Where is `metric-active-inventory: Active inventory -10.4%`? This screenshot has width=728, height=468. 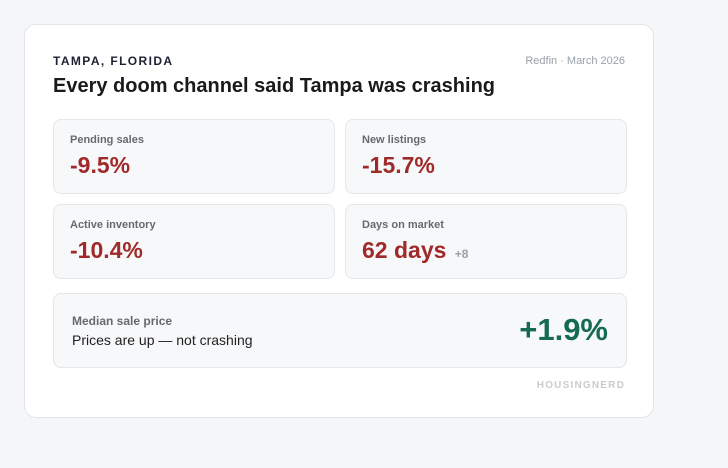 metric-active-inventory: Active inventory -10.4% is located at coordinates (194, 241).